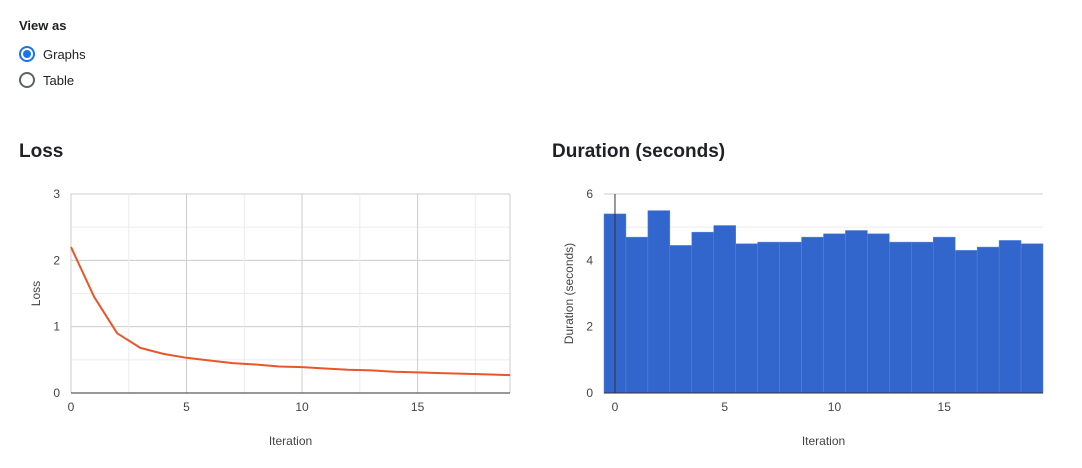 The width and height of the screenshot is (1082, 468). I want to click on radio-button-graphs, so click(27, 54).